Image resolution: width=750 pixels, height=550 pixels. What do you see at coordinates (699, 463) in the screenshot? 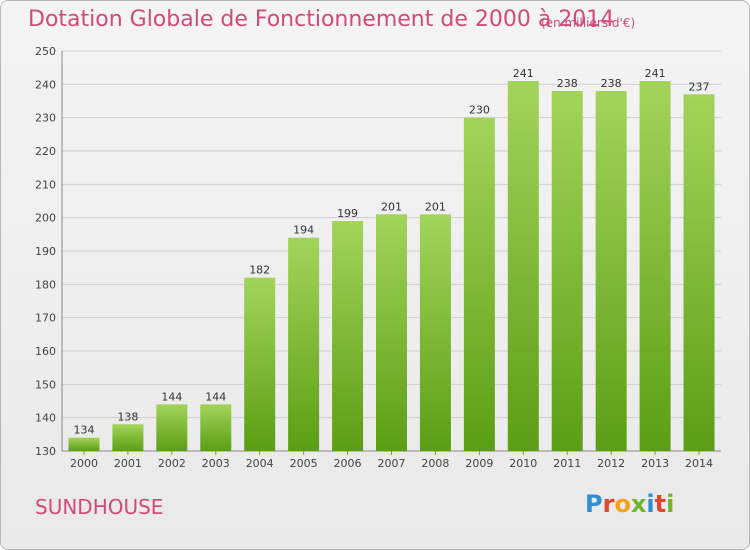
I see `x-tick-label: 2014` at bounding box center [699, 463].